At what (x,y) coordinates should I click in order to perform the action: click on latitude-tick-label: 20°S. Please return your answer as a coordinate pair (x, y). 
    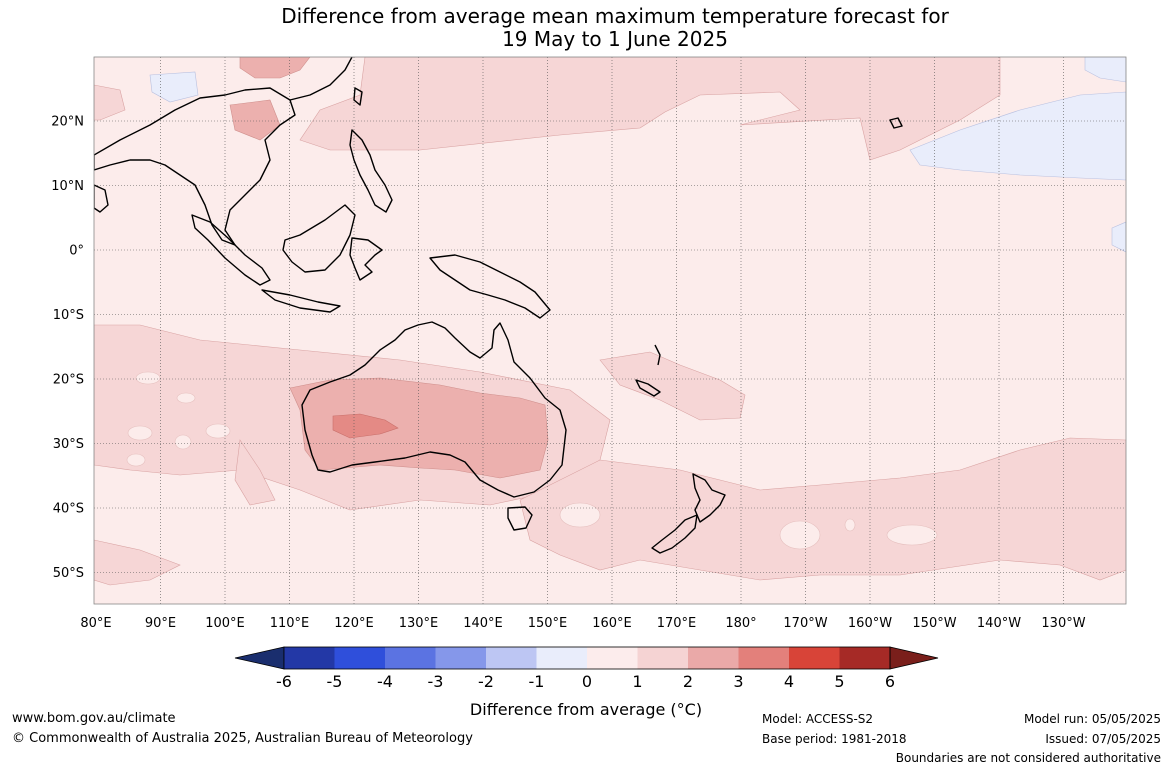
    Looking at the image, I should click on (68, 380).